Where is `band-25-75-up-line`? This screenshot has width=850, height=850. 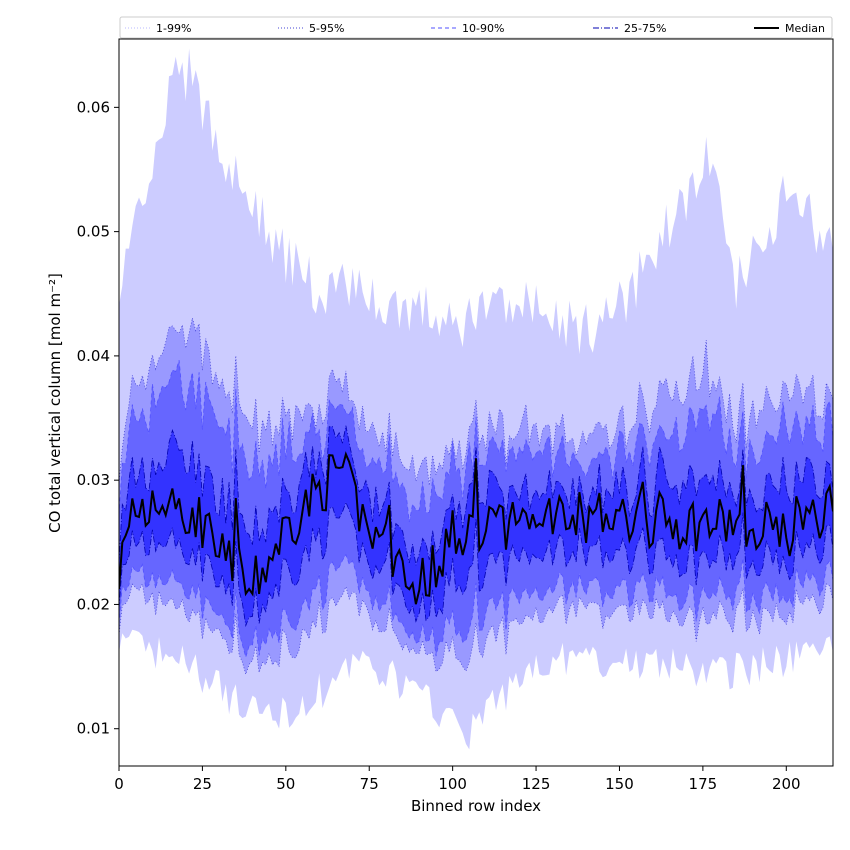 band-25-75-up-line is located at coordinates (476, 495).